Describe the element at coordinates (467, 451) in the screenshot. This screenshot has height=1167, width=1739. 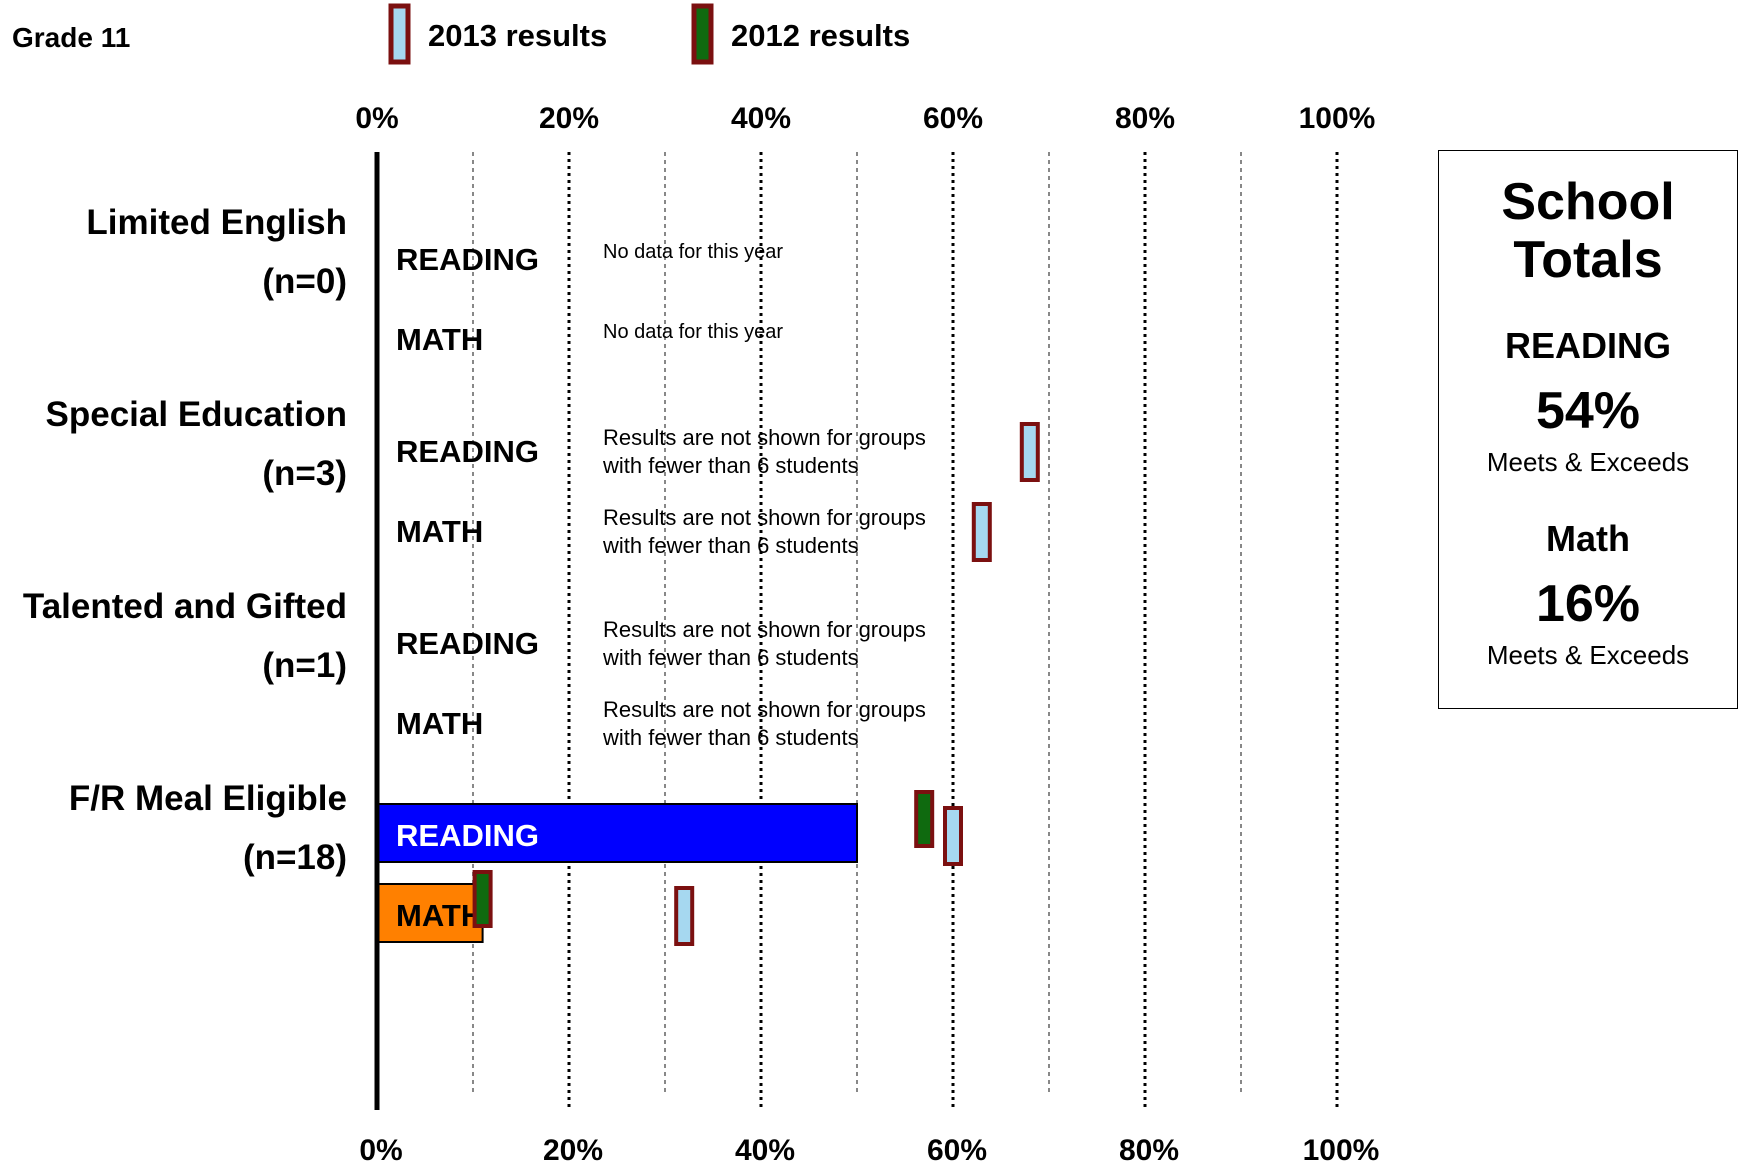
I see `row-label-special-education-reading: READING` at that location.